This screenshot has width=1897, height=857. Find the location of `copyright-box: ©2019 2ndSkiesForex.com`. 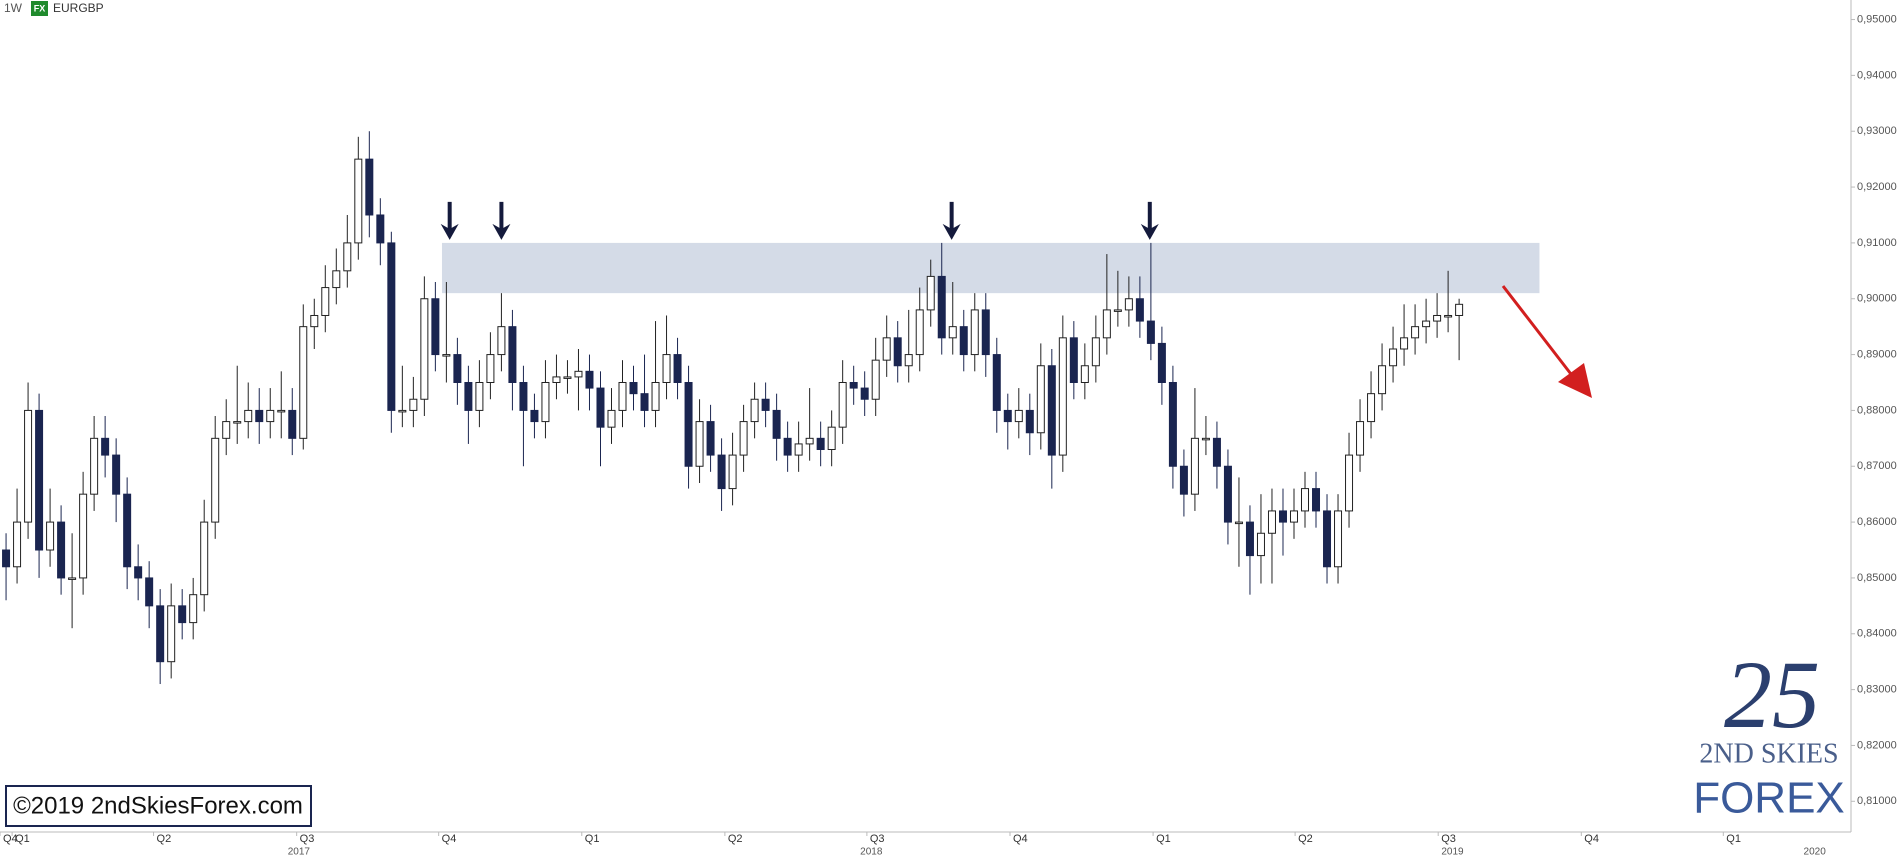

copyright-box: ©2019 2ndSkiesForex.com is located at coordinates (158, 806).